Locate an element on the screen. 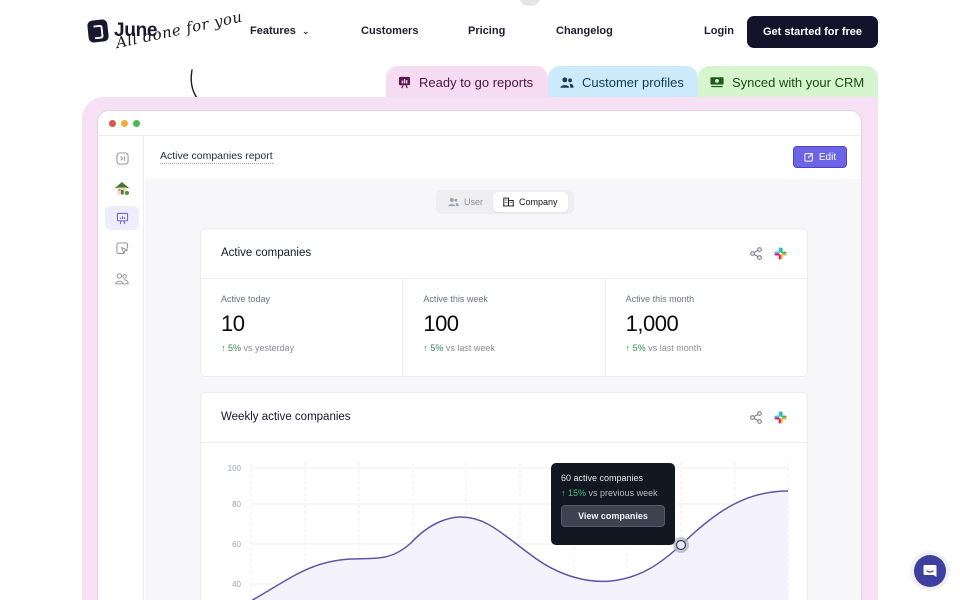 The width and height of the screenshot is (960, 600). close-window-dot is located at coordinates (112, 123).